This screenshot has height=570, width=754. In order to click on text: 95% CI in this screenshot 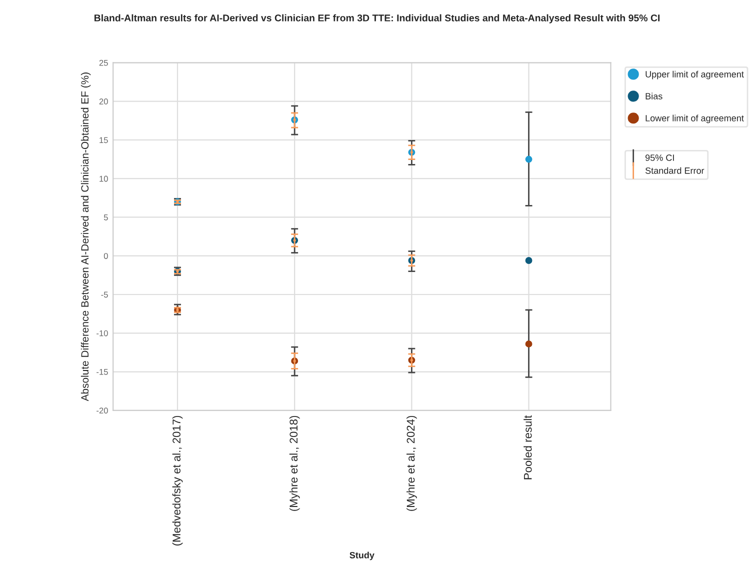, I will do `click(659, 157)`.